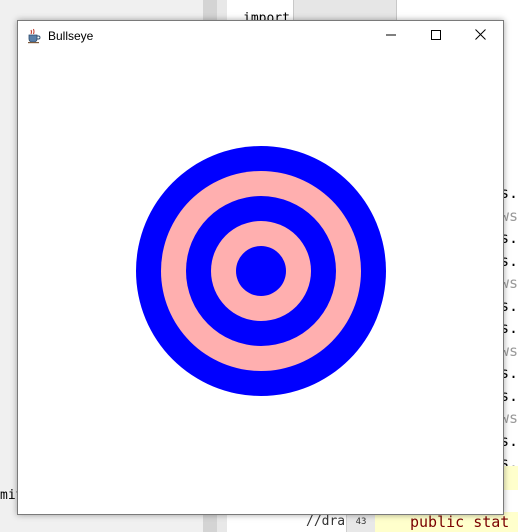  I want to click on close-icon, so click(480, 36).